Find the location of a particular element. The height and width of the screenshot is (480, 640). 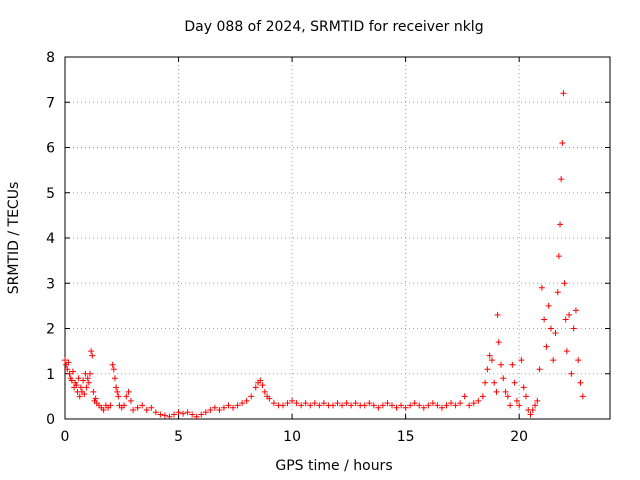

y-tick-label: 3 is located at coordinates (50, 284).